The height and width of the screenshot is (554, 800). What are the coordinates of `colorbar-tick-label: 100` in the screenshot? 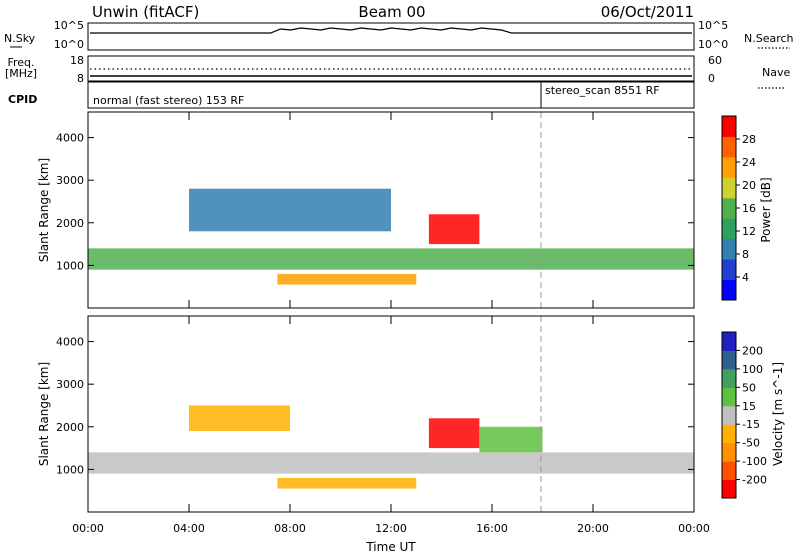 It's located at (752, 369).